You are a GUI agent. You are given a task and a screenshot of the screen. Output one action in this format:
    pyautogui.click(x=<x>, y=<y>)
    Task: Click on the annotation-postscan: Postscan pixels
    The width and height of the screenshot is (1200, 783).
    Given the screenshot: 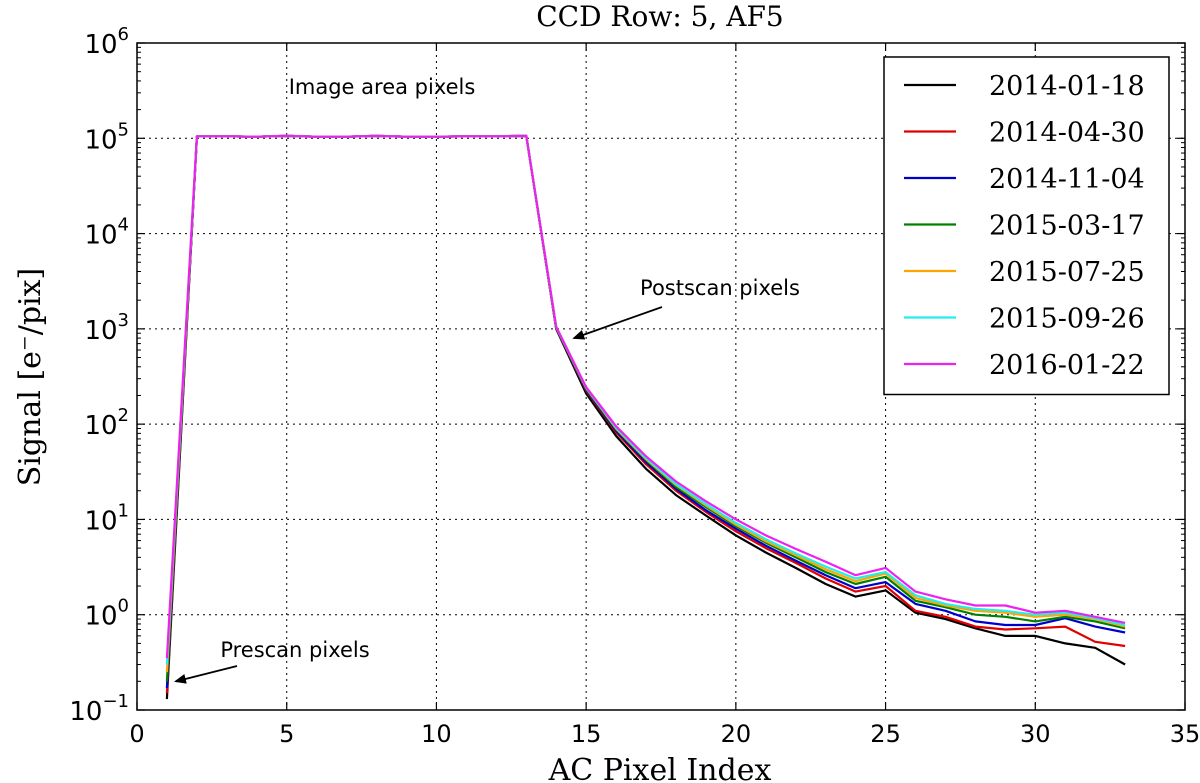 What is the action you would take?
    pyautogui.click(x=720, y=288)
    